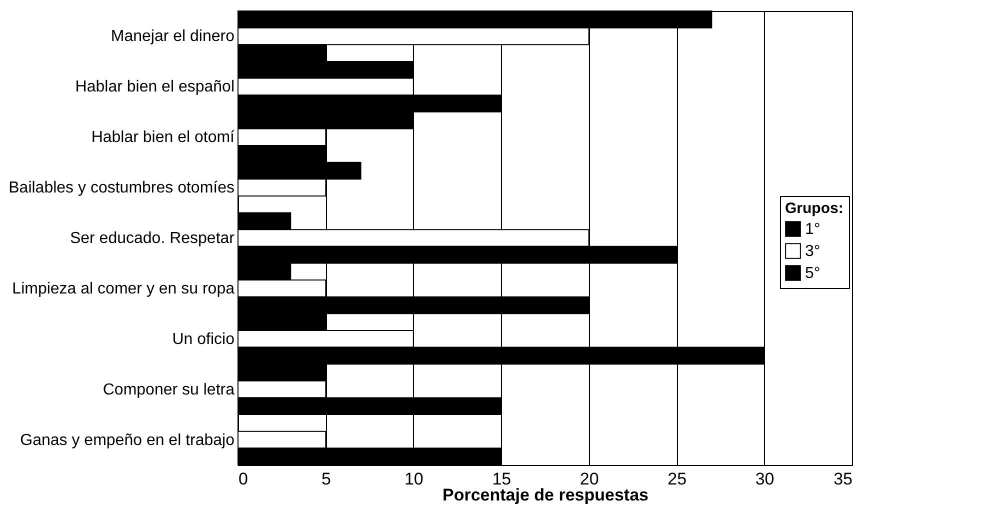  What do you see at coordinates (812, 251) in the screenshot?
I see `legend-label: 3°` at bounding box center [812, 251].